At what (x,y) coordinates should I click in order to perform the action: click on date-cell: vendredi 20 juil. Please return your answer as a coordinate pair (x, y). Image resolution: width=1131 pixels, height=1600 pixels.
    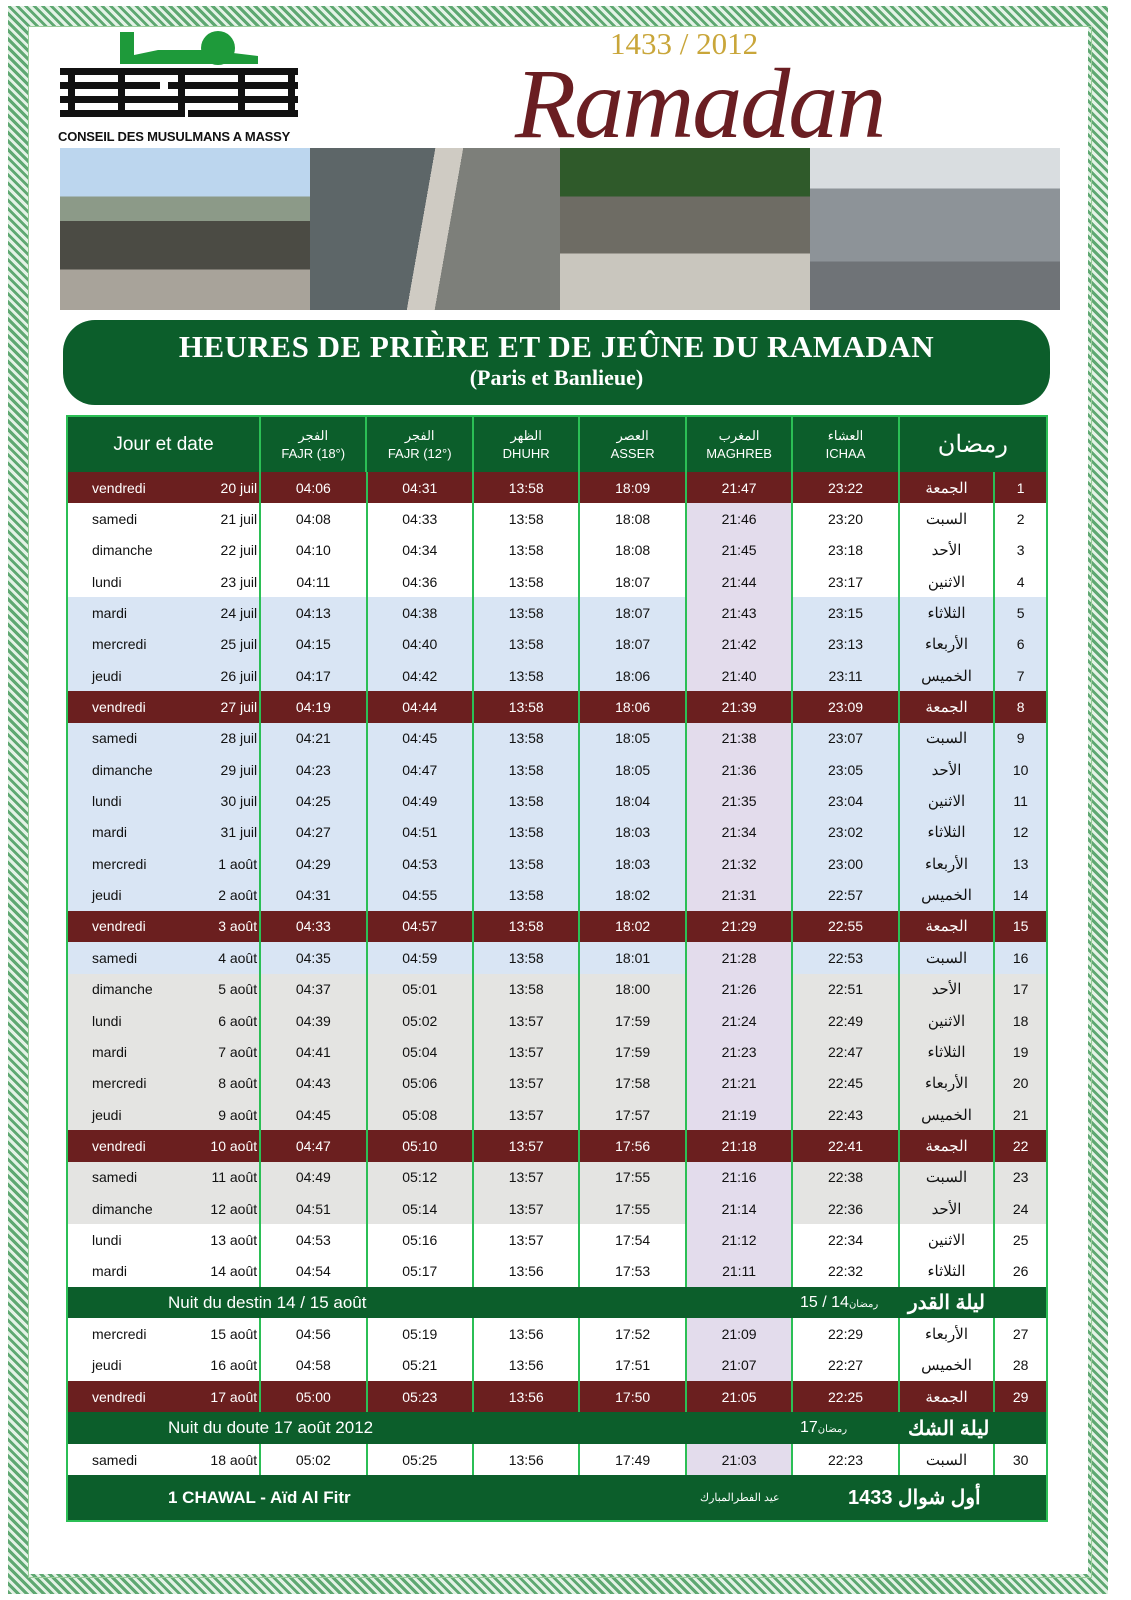
    Looking at the image, I should click on (165, 488).